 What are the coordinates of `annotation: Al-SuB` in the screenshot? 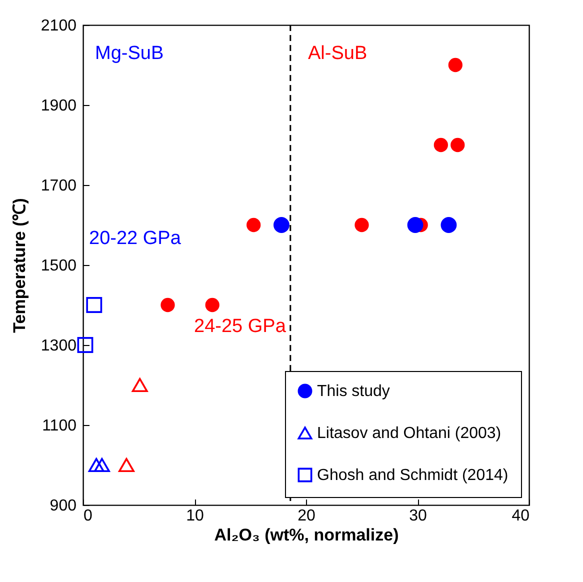 It's located at (338, 53).